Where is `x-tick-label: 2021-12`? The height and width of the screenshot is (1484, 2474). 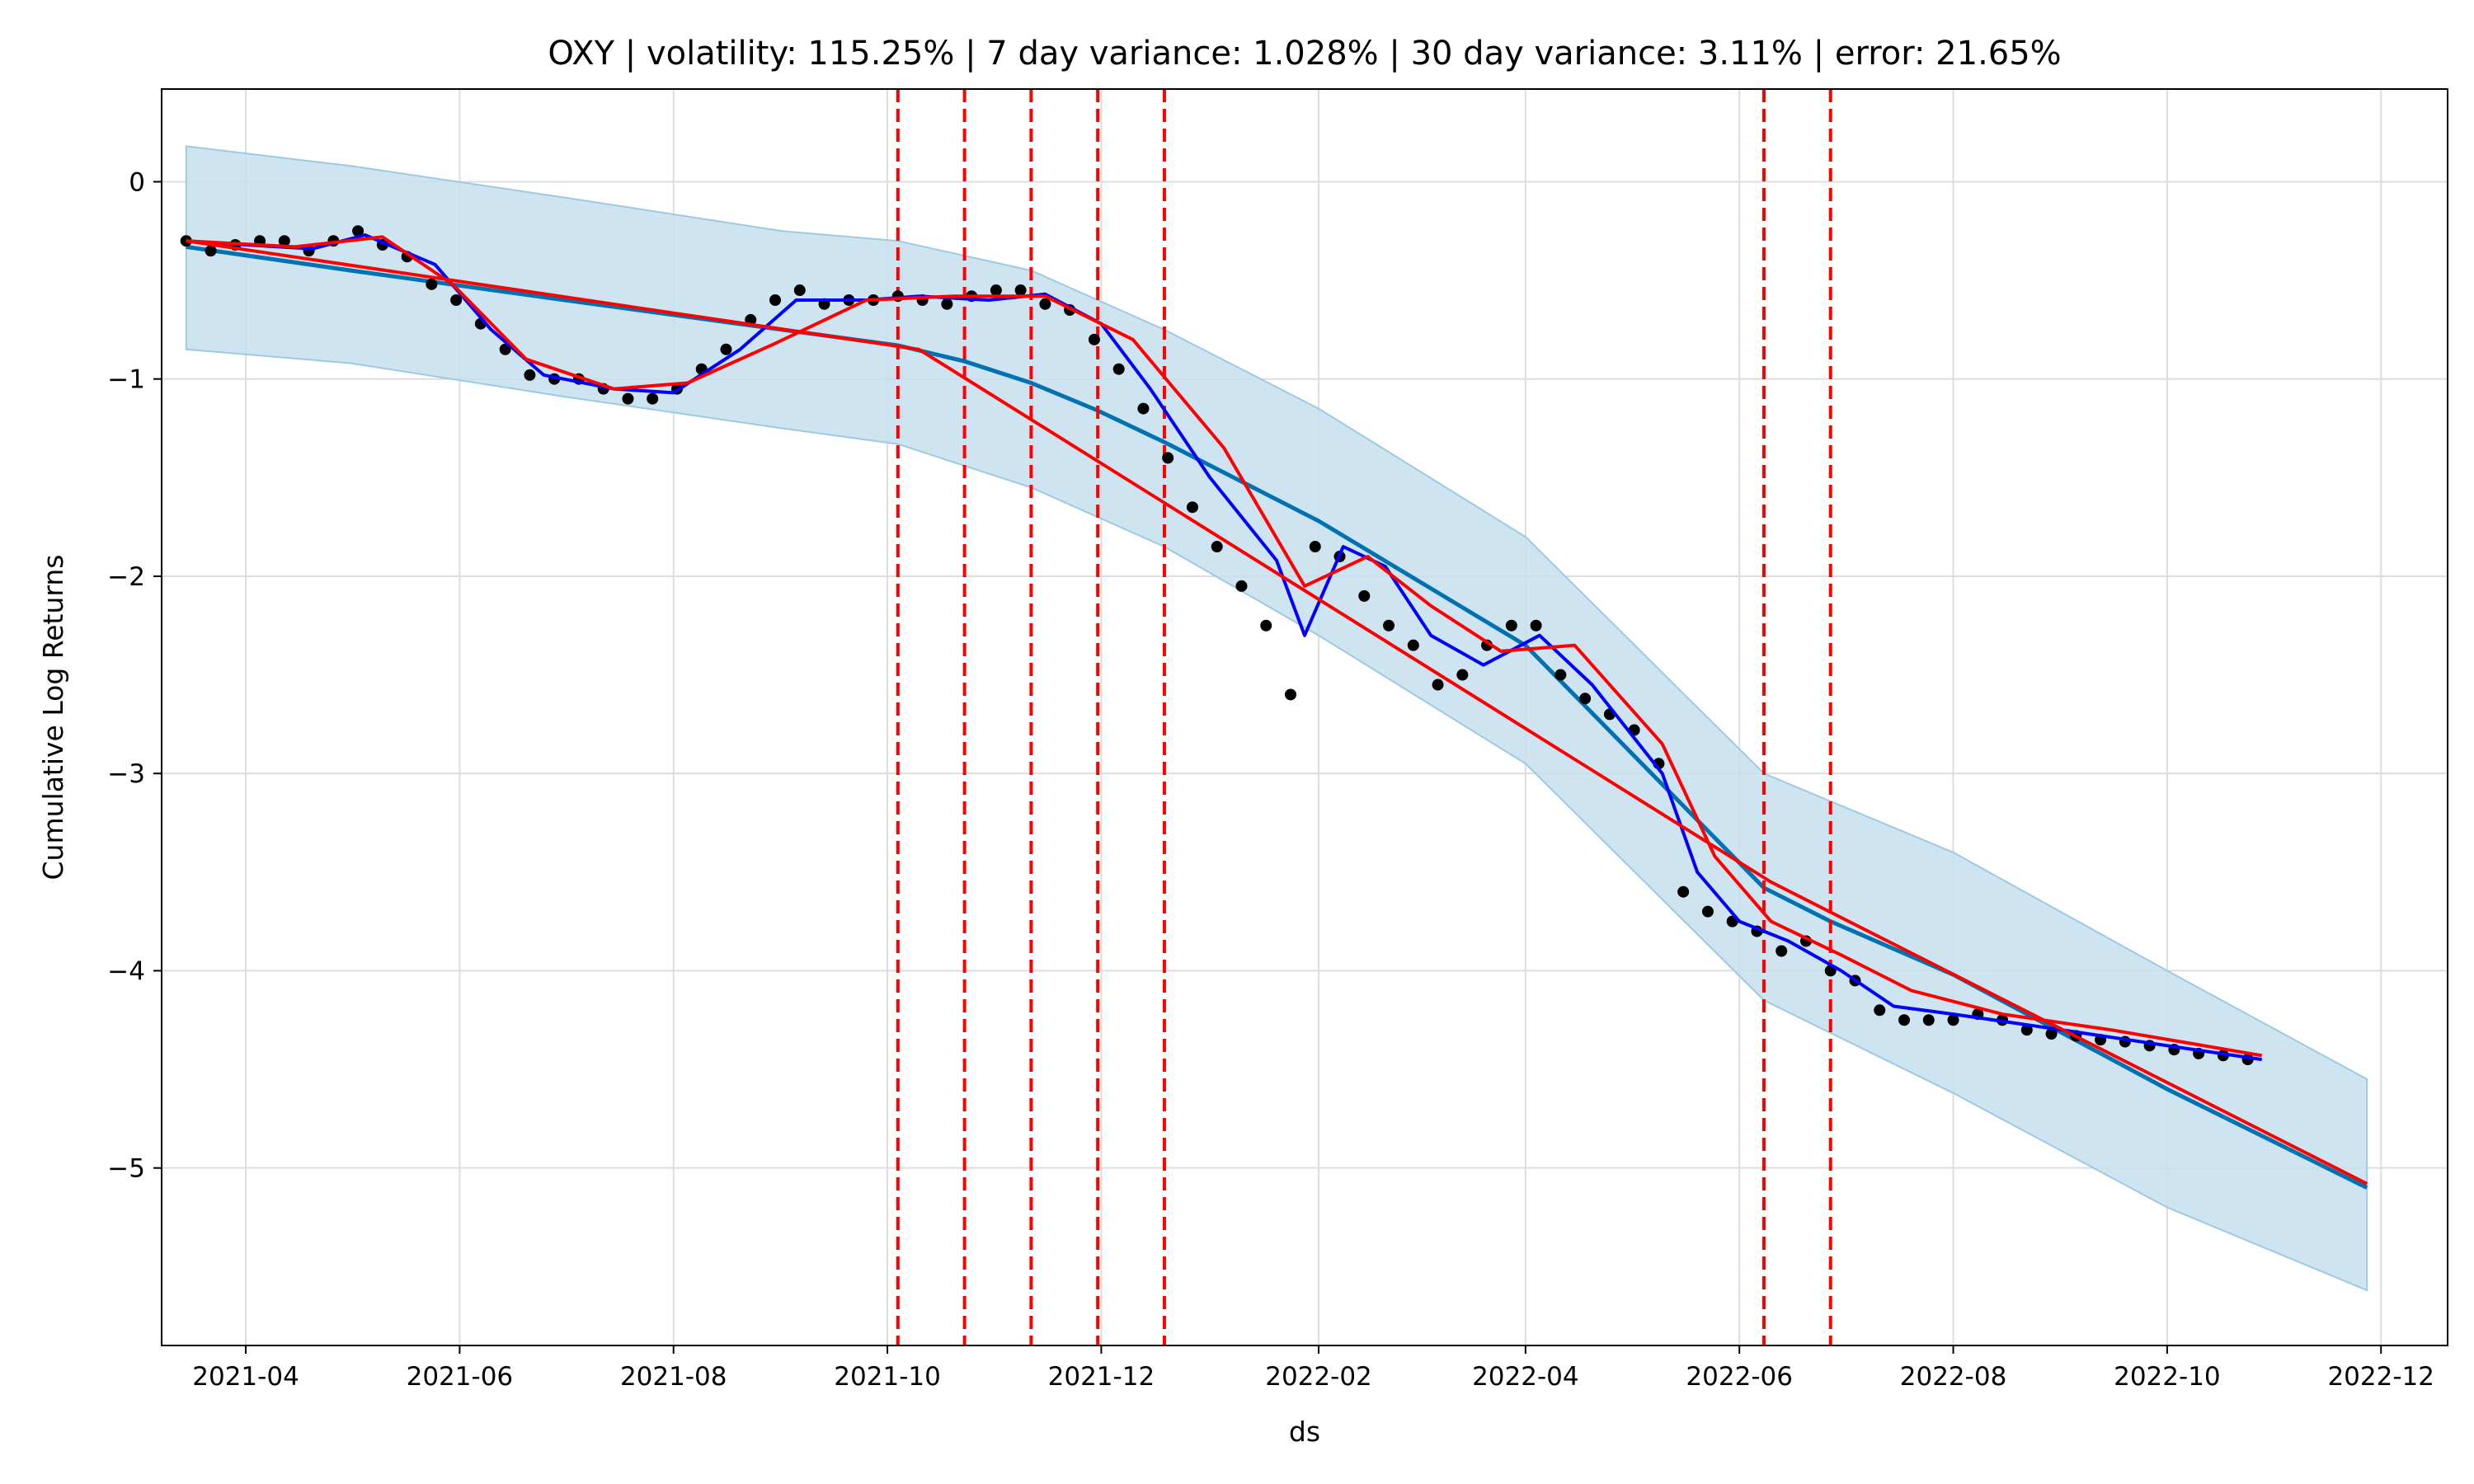
x-tick-label: 2021-12 is located at coordinates (1101, 1377).